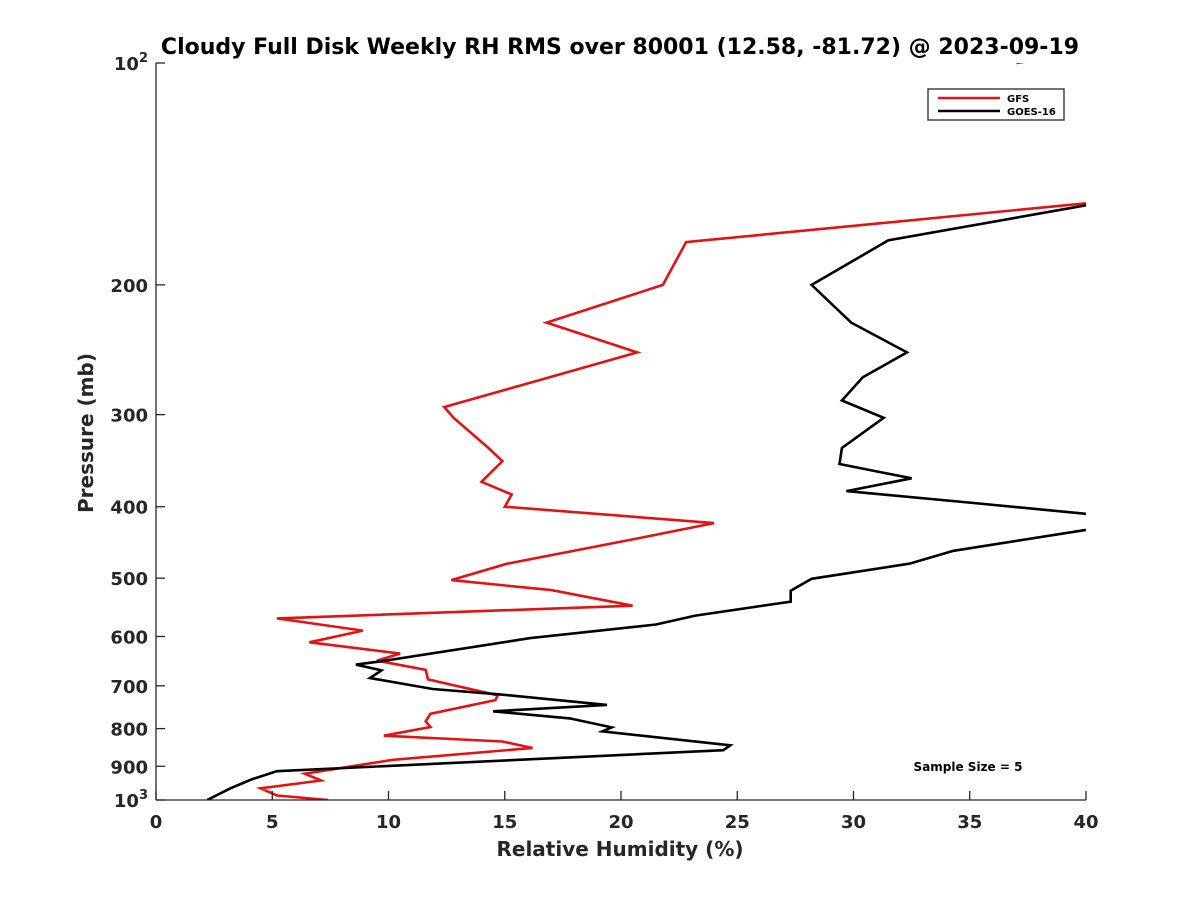 The height and width of the screenshot is (900, 1200). I want to click on legend-label: GOES-16, so click(1031, 112).